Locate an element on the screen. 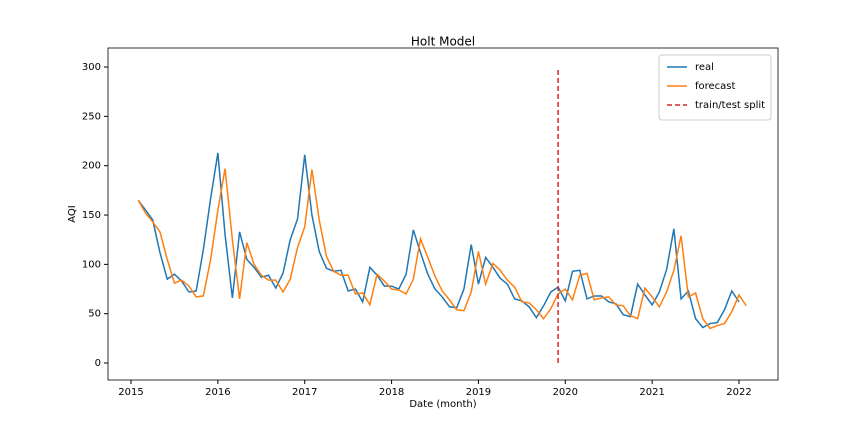 This screenshot has height=436, width=864. x-axis-label: Date (month) is located at coordinates (442, 404).